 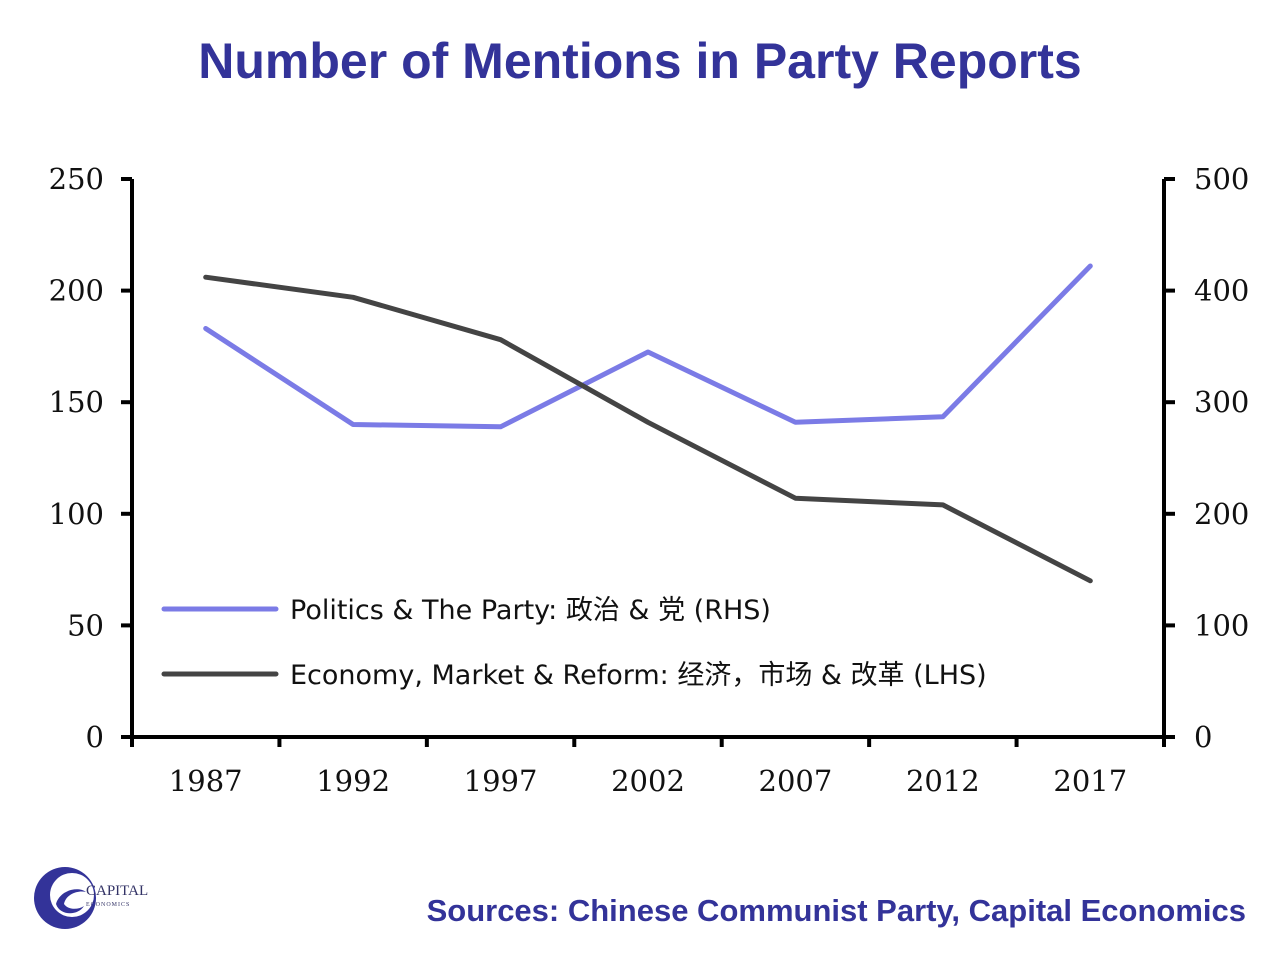 I want to click on x-tick-label: 2002, so click(x=648, y=781).